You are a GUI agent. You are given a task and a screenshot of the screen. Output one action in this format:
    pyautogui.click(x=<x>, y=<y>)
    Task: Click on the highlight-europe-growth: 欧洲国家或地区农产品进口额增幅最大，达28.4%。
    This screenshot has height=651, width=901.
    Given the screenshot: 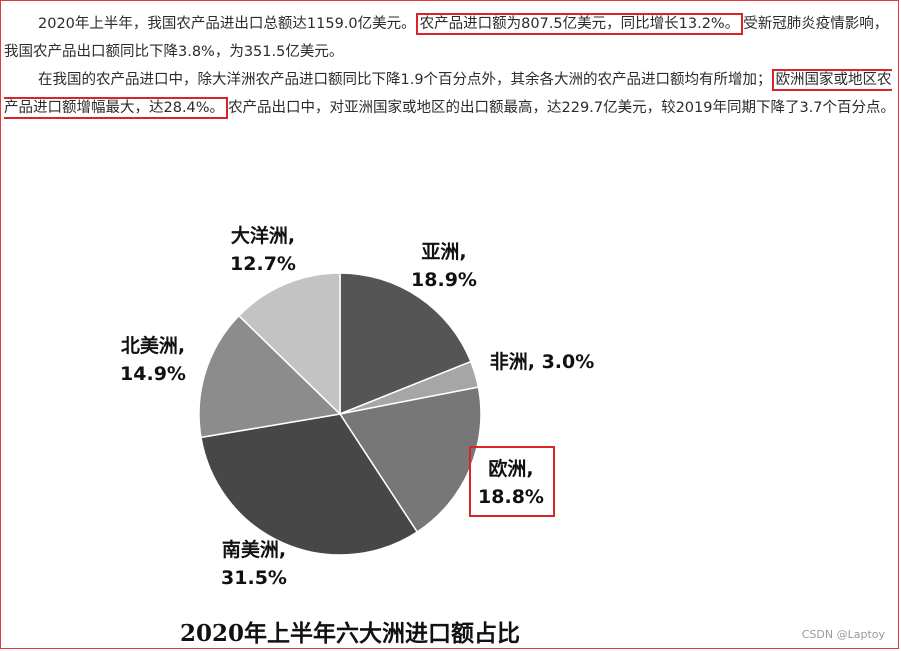 What is the action you would take?
    pyautogui.click(x=448, y=94)
    